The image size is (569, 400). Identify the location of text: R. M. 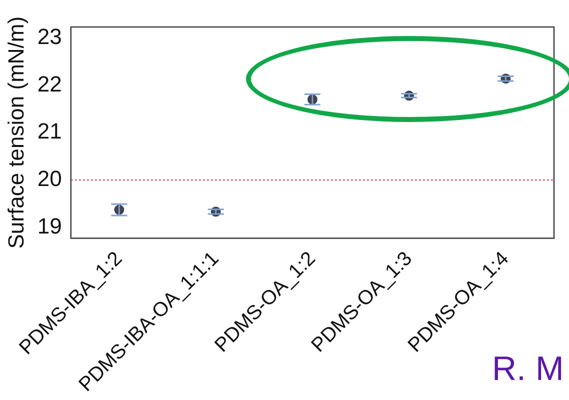
(528, 369).